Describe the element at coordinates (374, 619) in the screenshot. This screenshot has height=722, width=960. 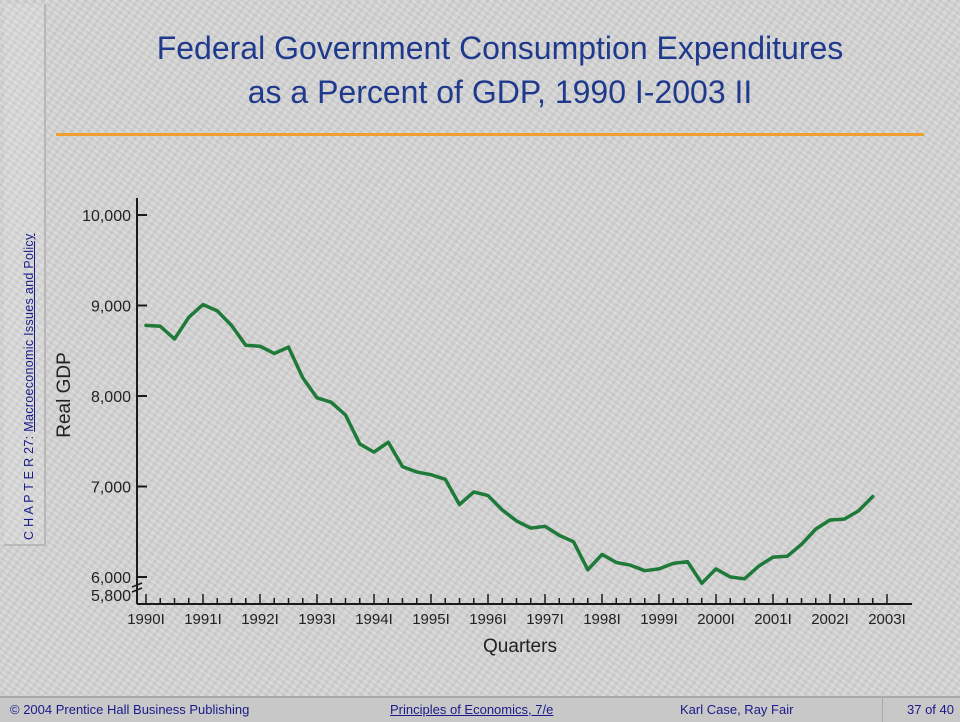
I see `x-tick-label: 1994I` at that location.